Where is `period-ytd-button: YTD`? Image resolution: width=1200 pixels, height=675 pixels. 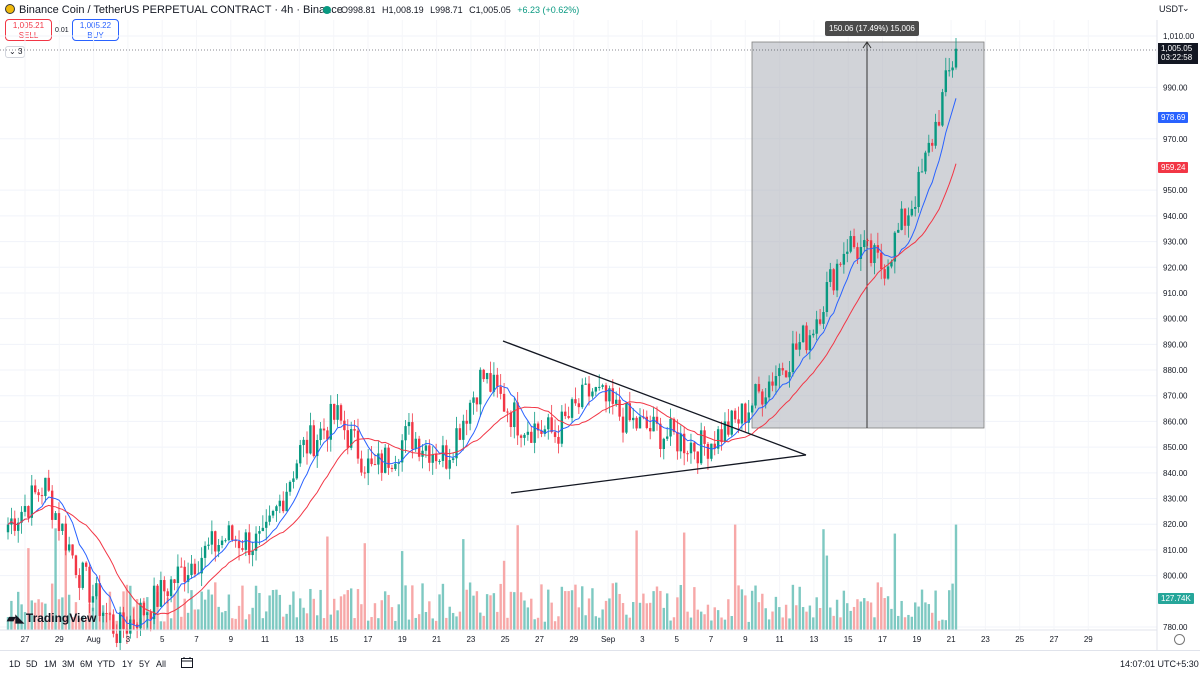
period-ytd-button: YTD is located at coordinates (106, 664).